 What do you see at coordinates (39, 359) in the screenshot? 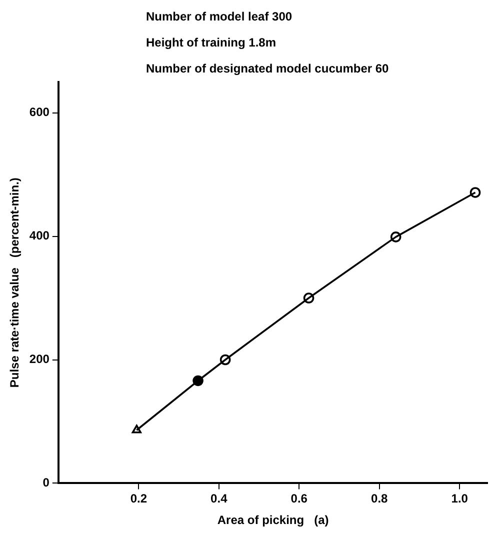
I see `y-tick-label: 200` at bounding box center [39, 359].